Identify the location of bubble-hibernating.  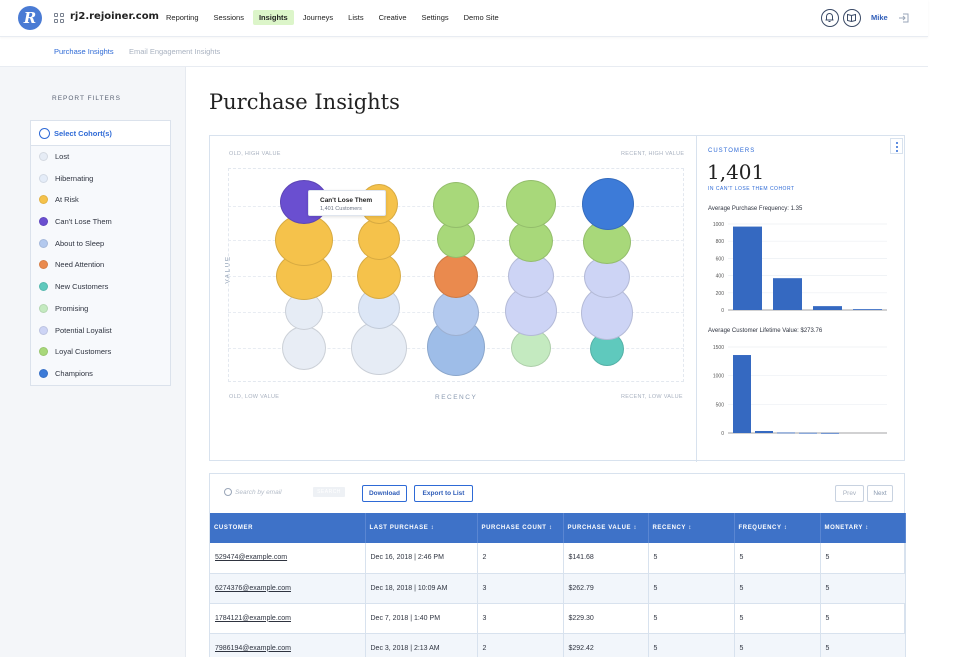
(379, 348).